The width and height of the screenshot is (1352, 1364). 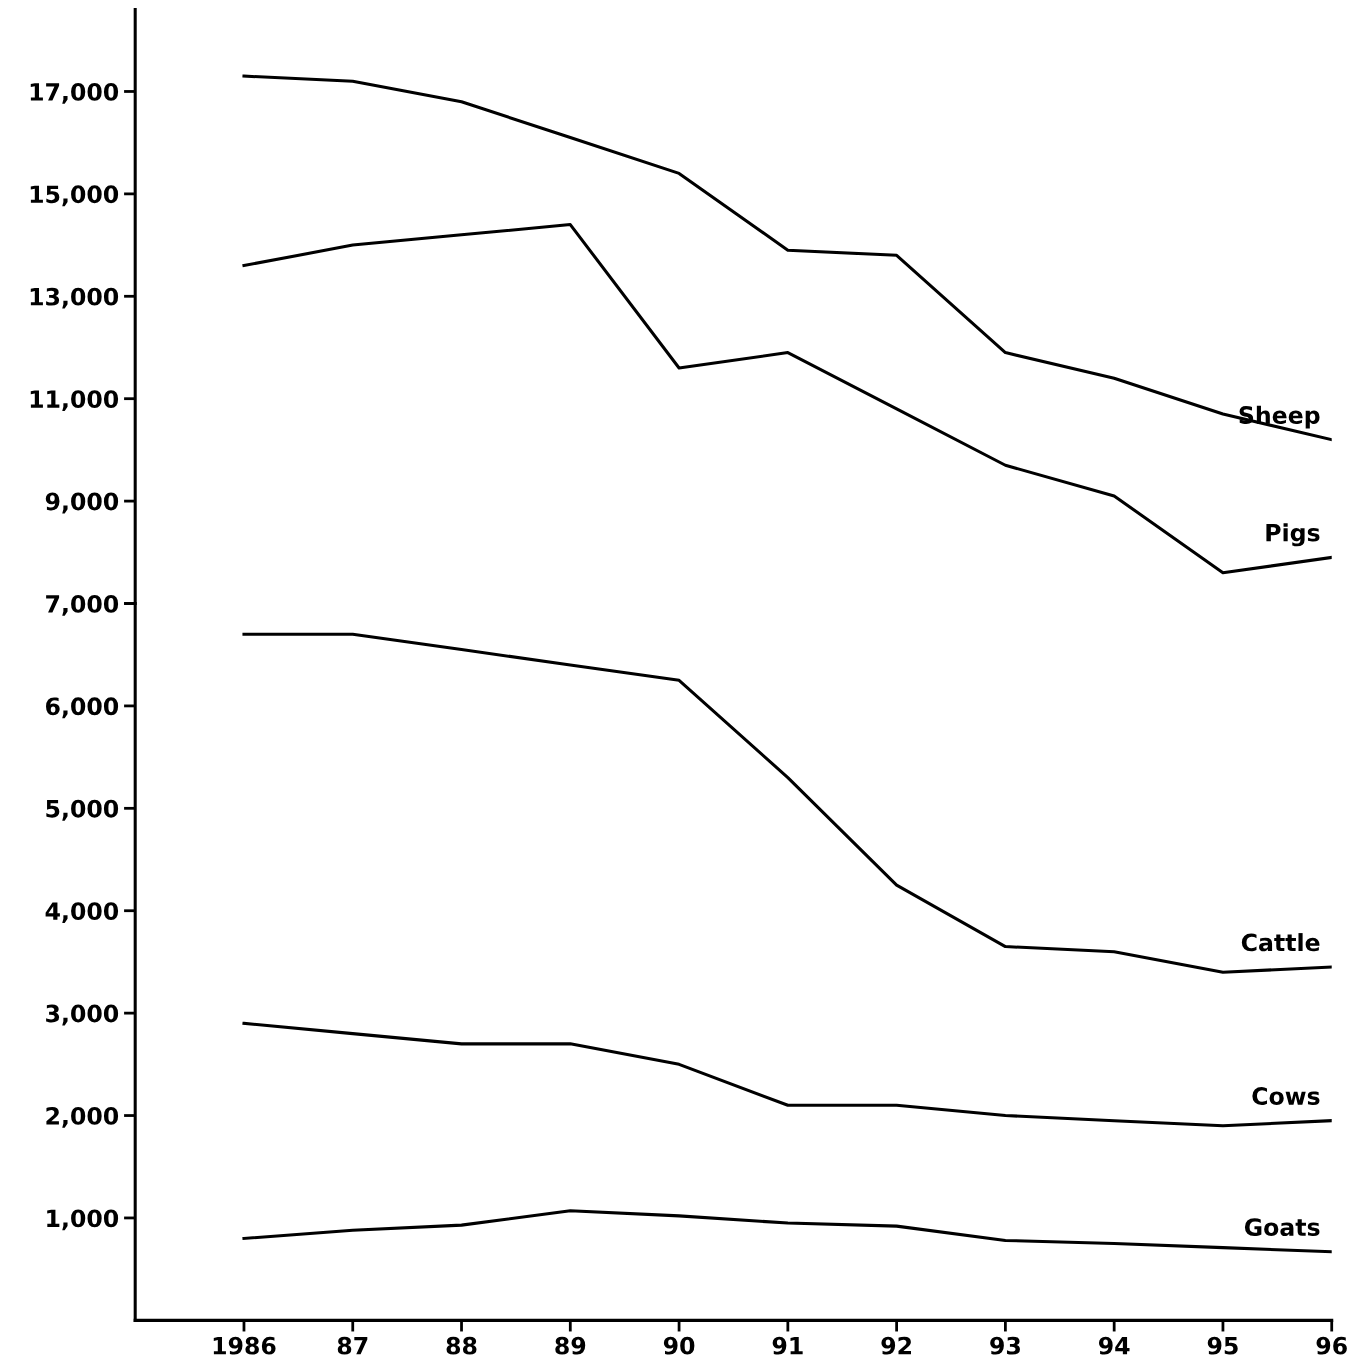 What do you see at coordinates (570, 1345) in the screenshot?
I see `x-tick-label: 89` at bounding box center [570, 1345].